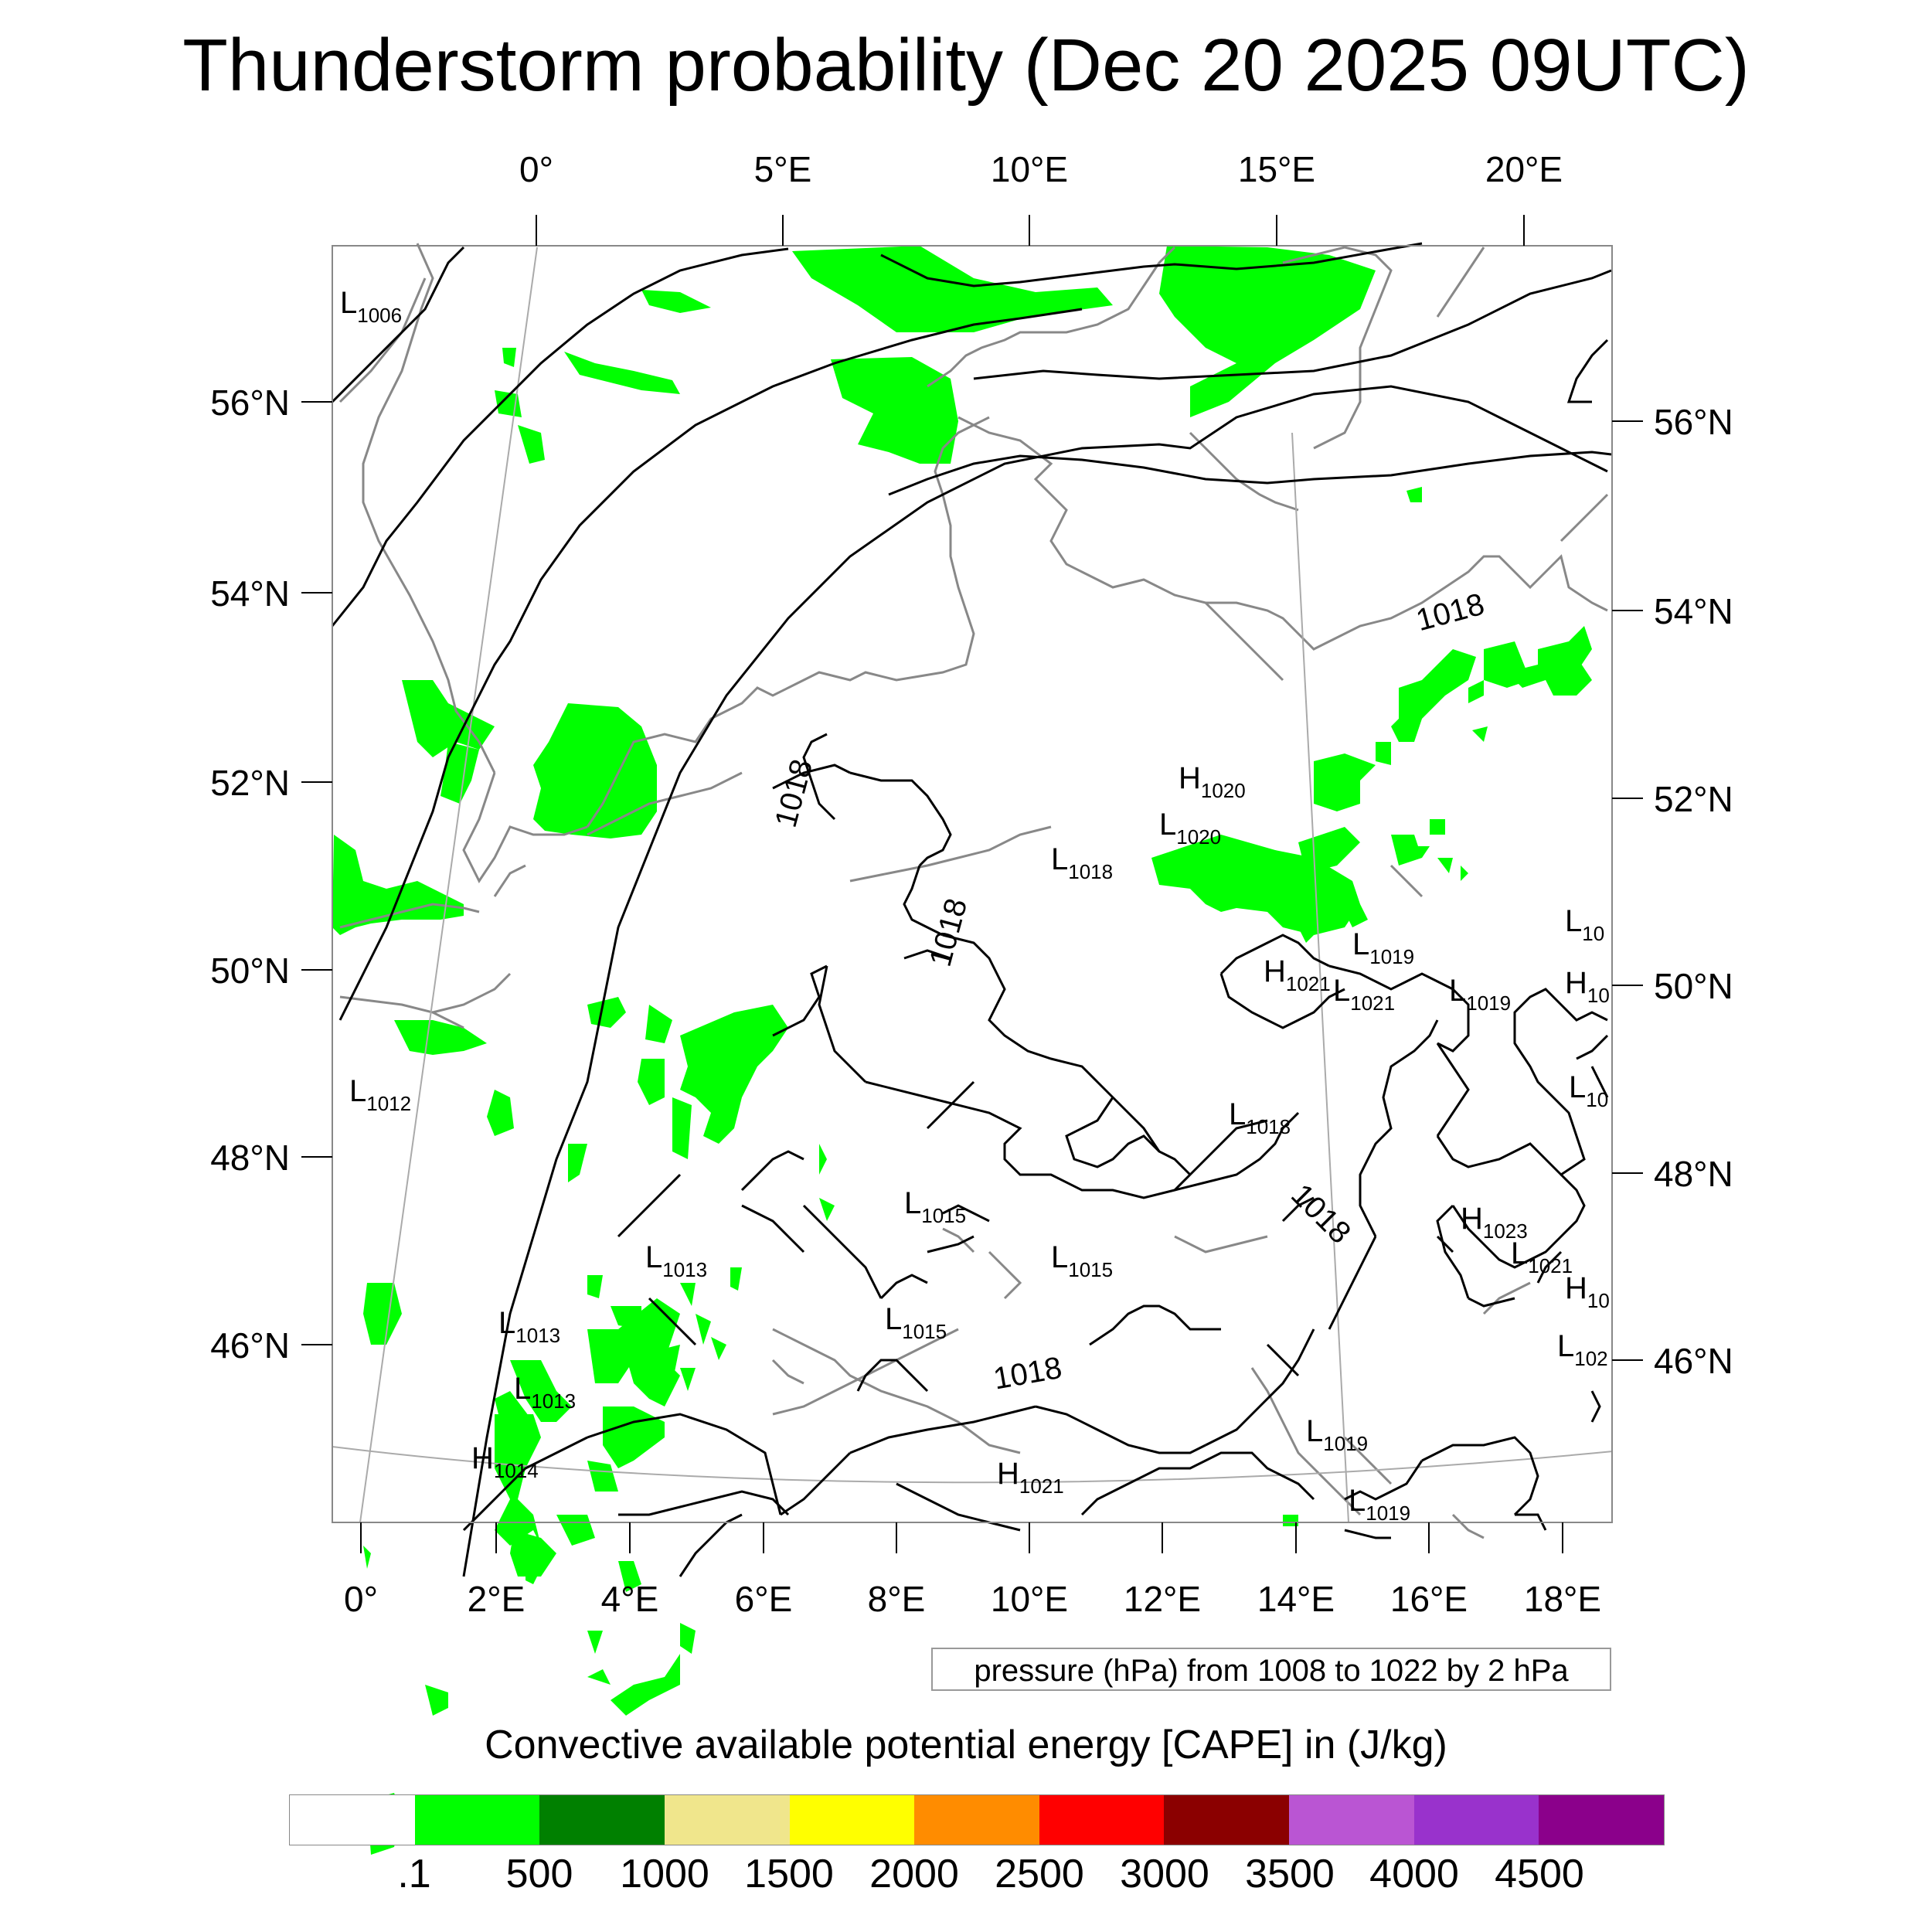 This screenshot has height=1932, width=1932. I want to click on colorbar, so click(977, 1820).